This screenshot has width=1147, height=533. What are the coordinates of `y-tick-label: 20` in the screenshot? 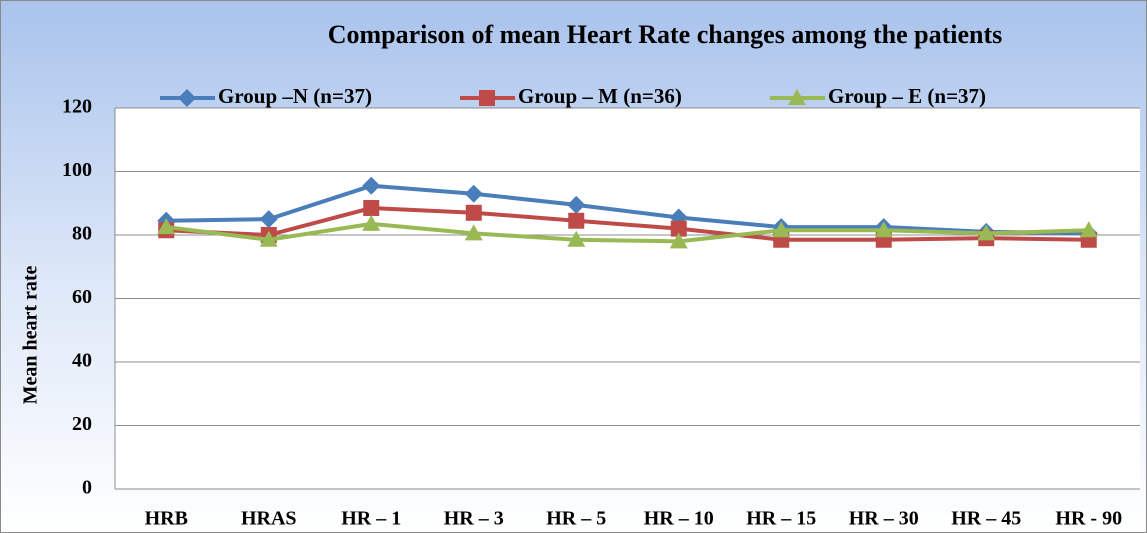 It's located at (82, 424).